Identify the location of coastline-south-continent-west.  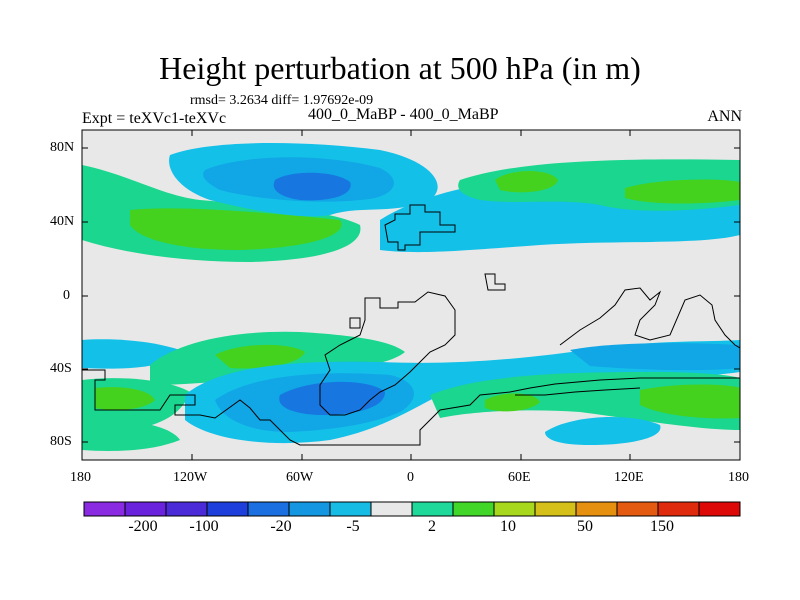
(387, 353).